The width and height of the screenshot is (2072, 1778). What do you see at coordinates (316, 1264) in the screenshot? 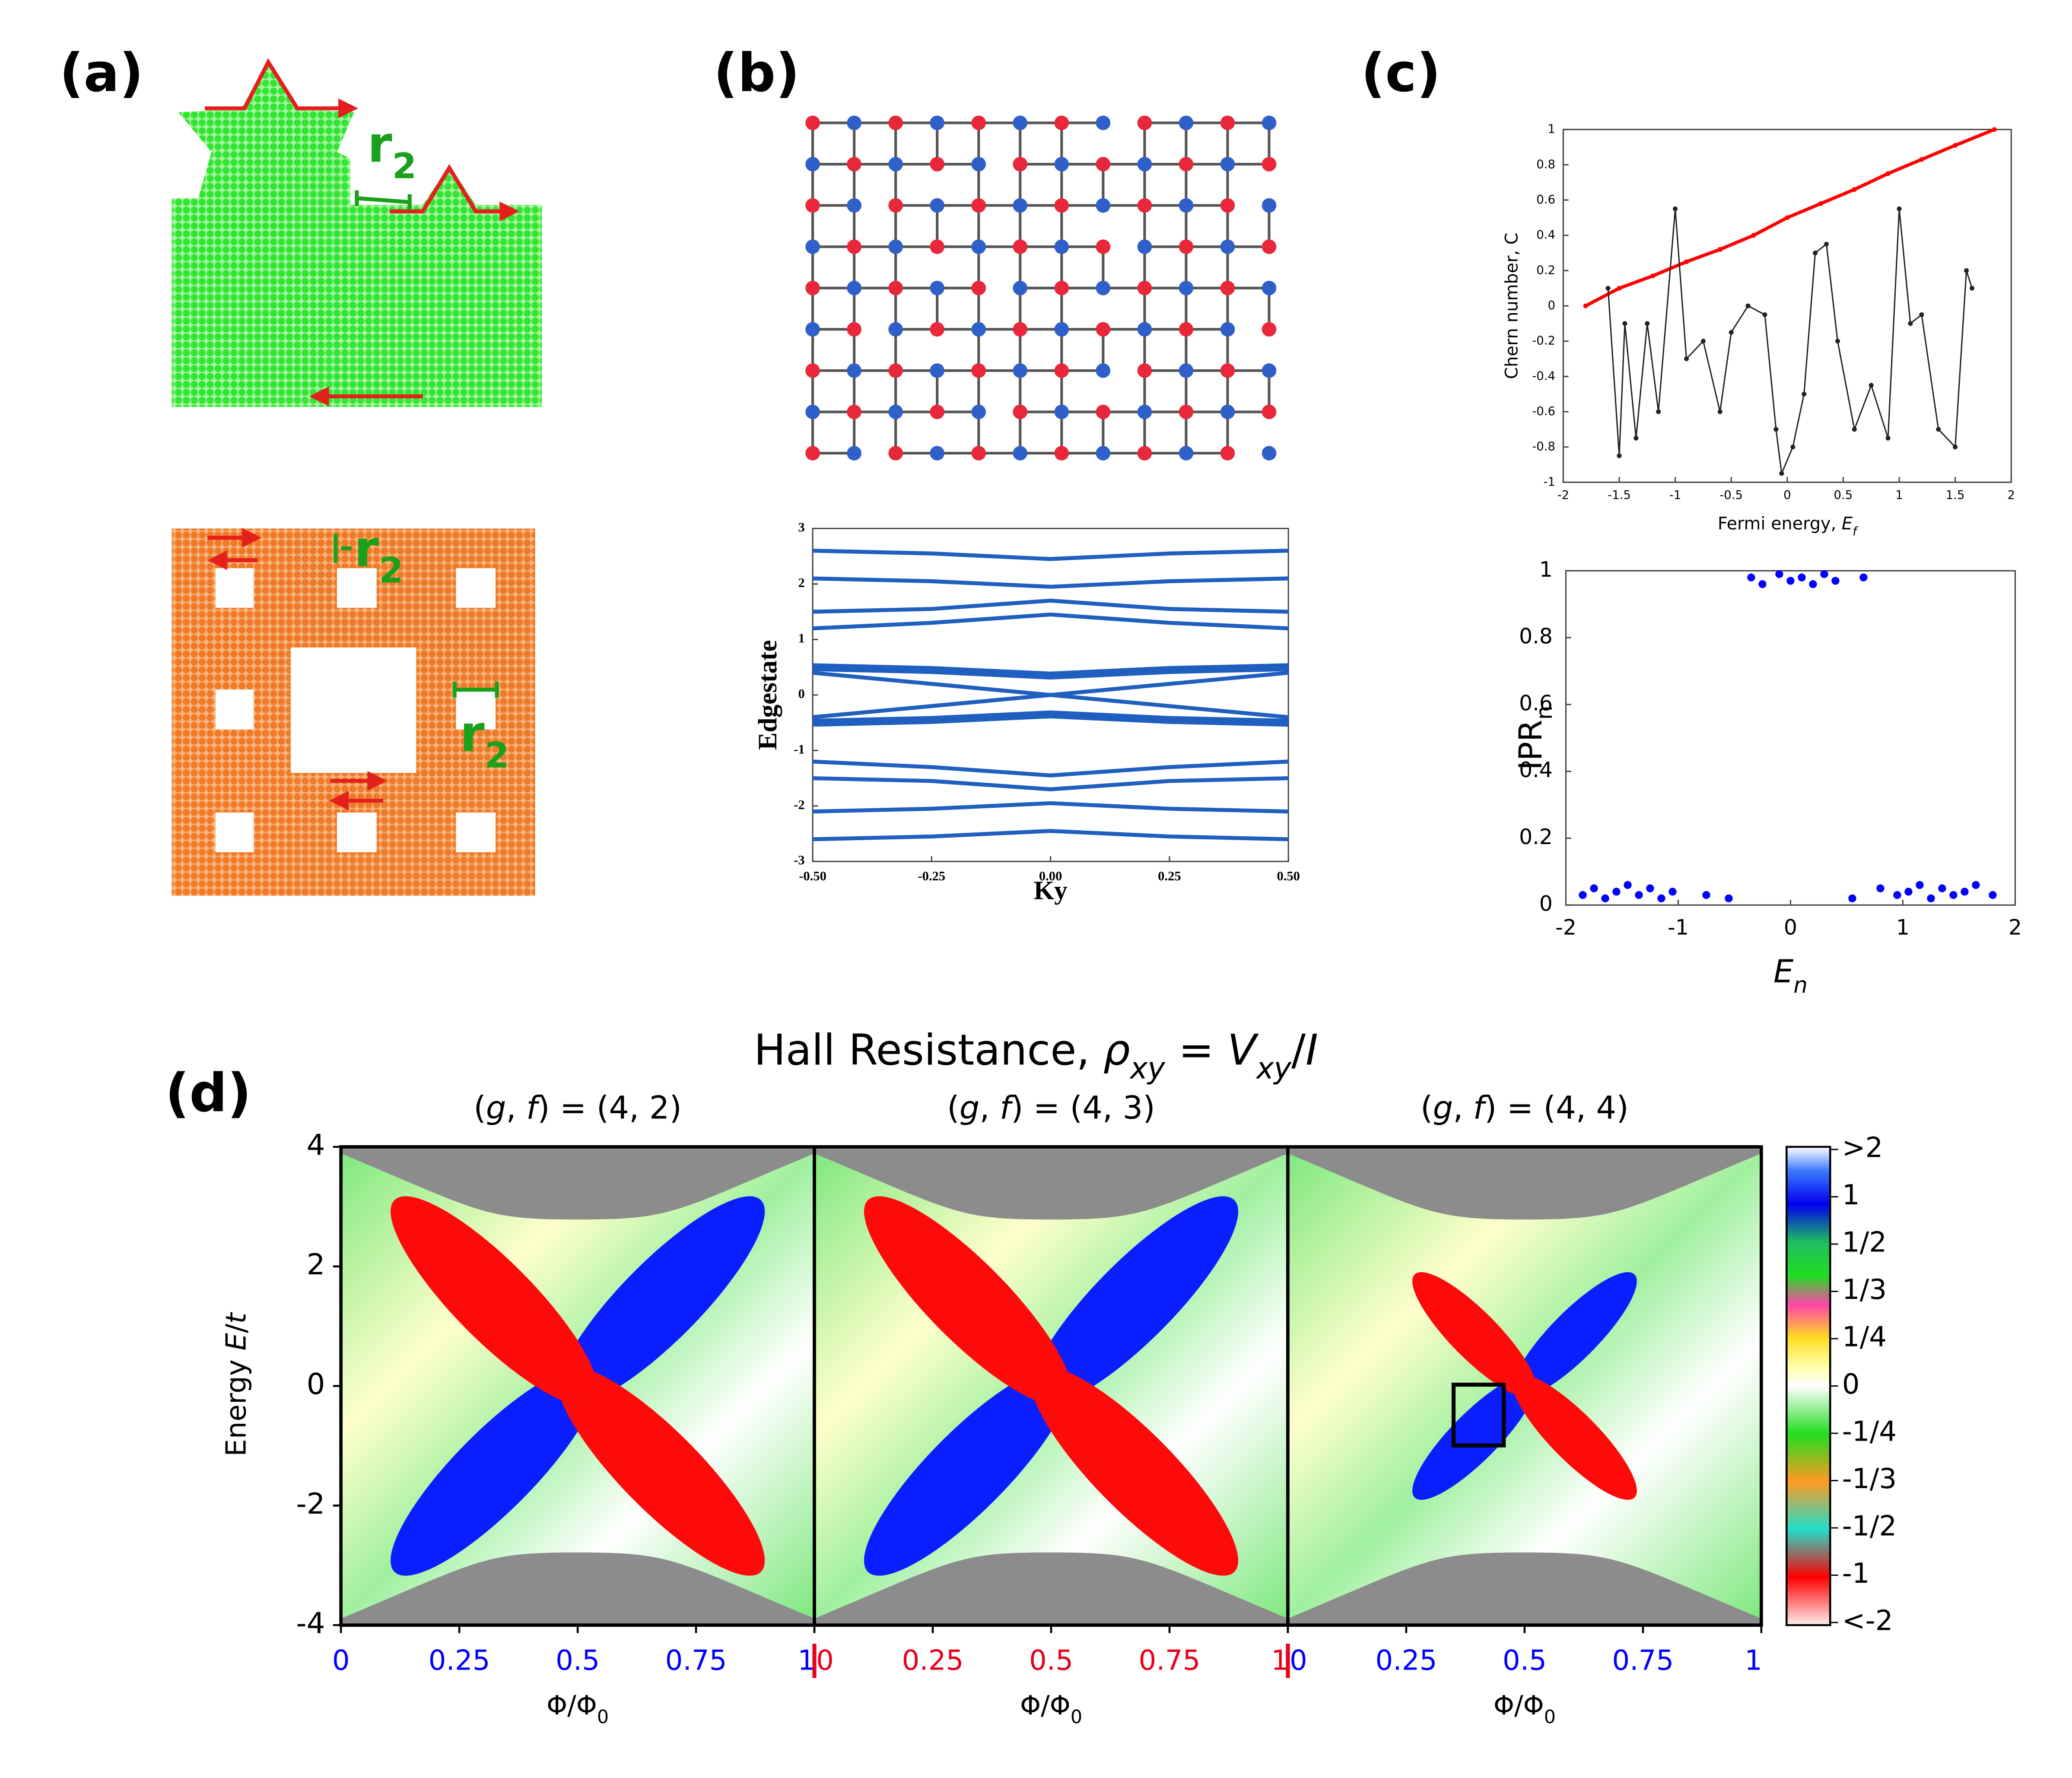
I see `y-tick-label: 2` at bounding box center [316, 1264].